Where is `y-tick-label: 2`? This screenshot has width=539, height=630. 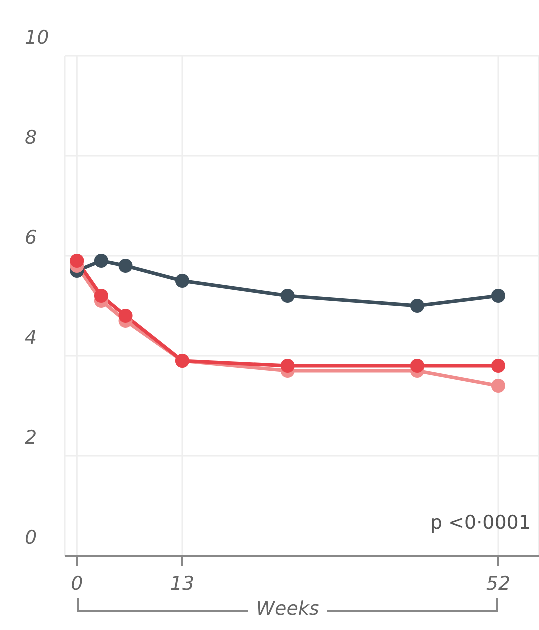 y-tick-label: 2 is located at coordinates (31, 438).